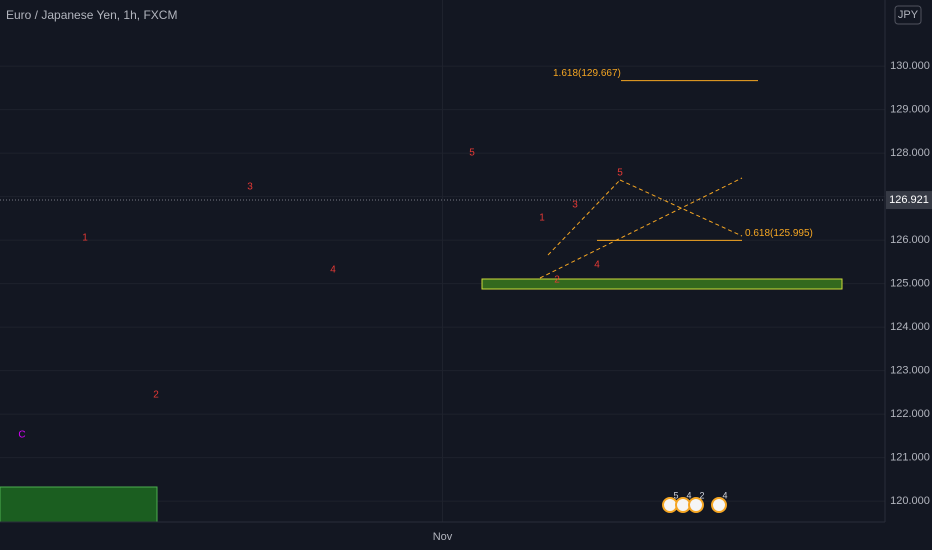 This screenshot has height=550, width=932. Describe the element at coordinates (910, 153) in the screenshot. I see `y-tick-label: 128.000` at that location.